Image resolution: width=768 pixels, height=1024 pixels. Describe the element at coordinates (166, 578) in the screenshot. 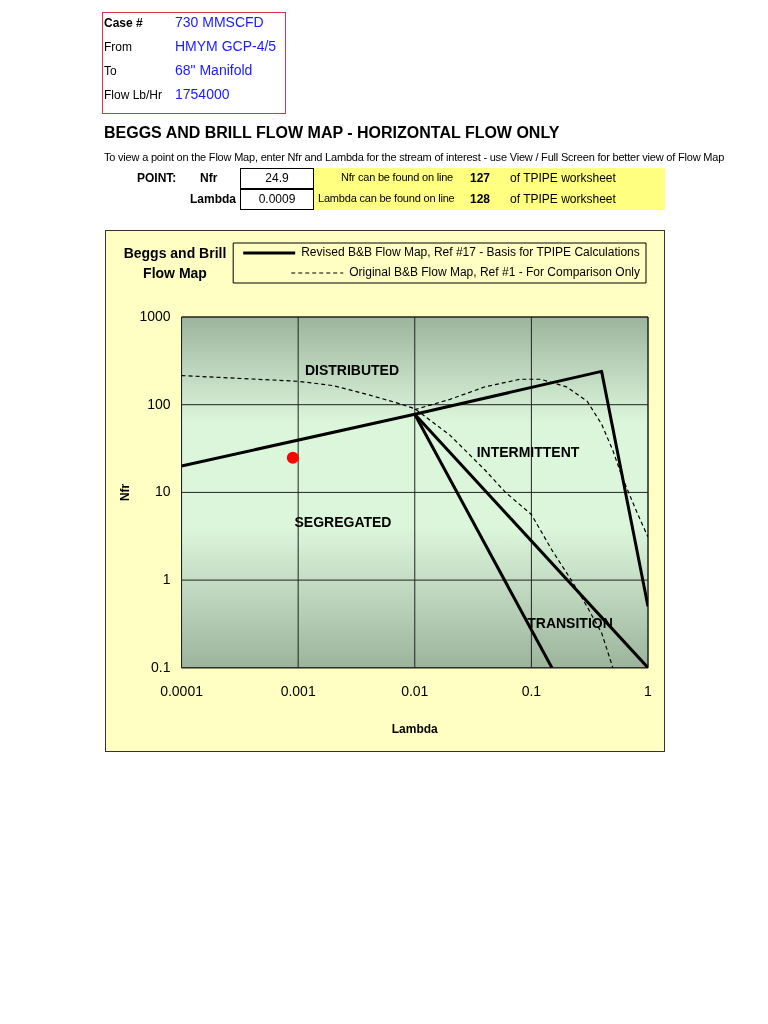

I see `y-tick-label: 1` at that location.